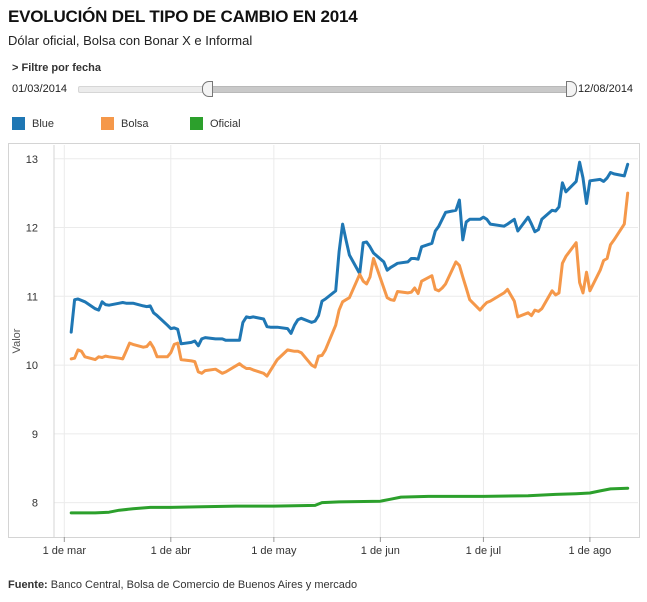 The image size is (647, 602). What do you see at coordinates (171, 551) in the screenshot?
I see `x-tick-label: 1 de abr` at bounding box center [171, 551].